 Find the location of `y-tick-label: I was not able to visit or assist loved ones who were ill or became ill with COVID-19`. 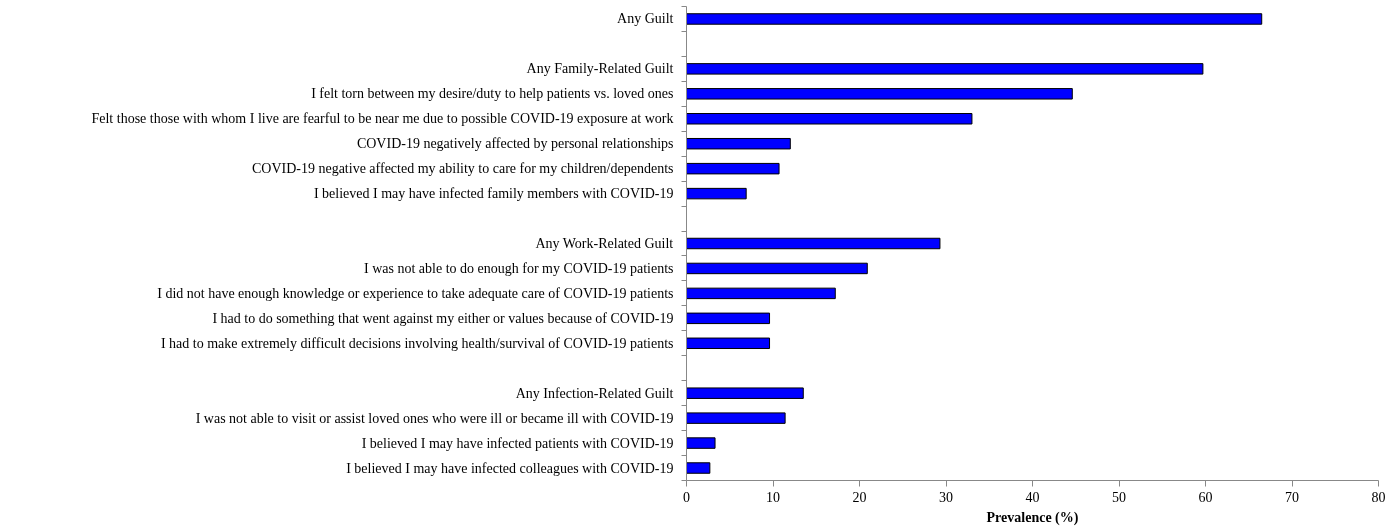

y-tick-label: I was not able to visit or assist loved ones who were ill or became ill with COVID-19 is located at coordinates (434, 418).